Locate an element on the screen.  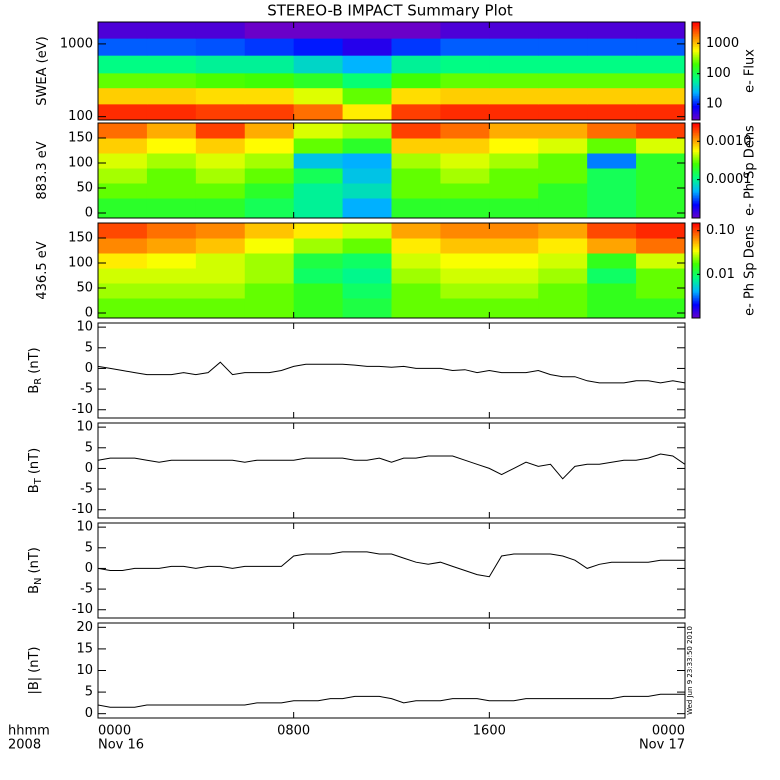
y-tick-label: 5 is located at coordinates (89, 547).